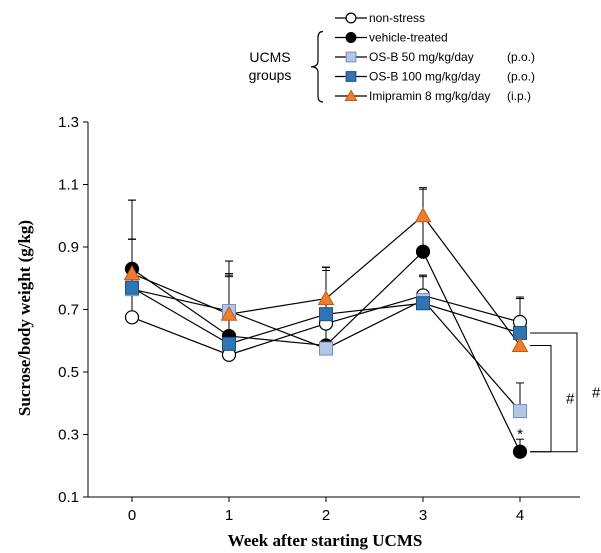  Describe the element at coordinates (408, 38) in the screenshot. I see `legend-label: vehicle-treated` at that location.